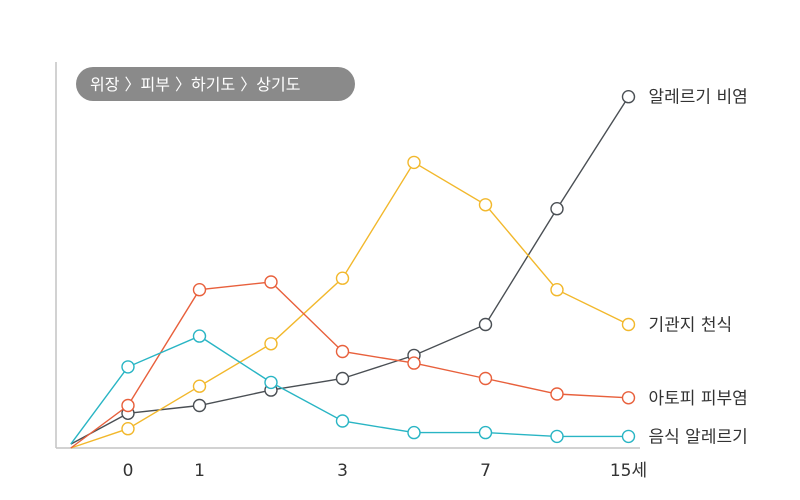 The height and width of the screenshot is (500, 800). I want to click on series-label-2: 아토피 피부염, so click(698, 399).